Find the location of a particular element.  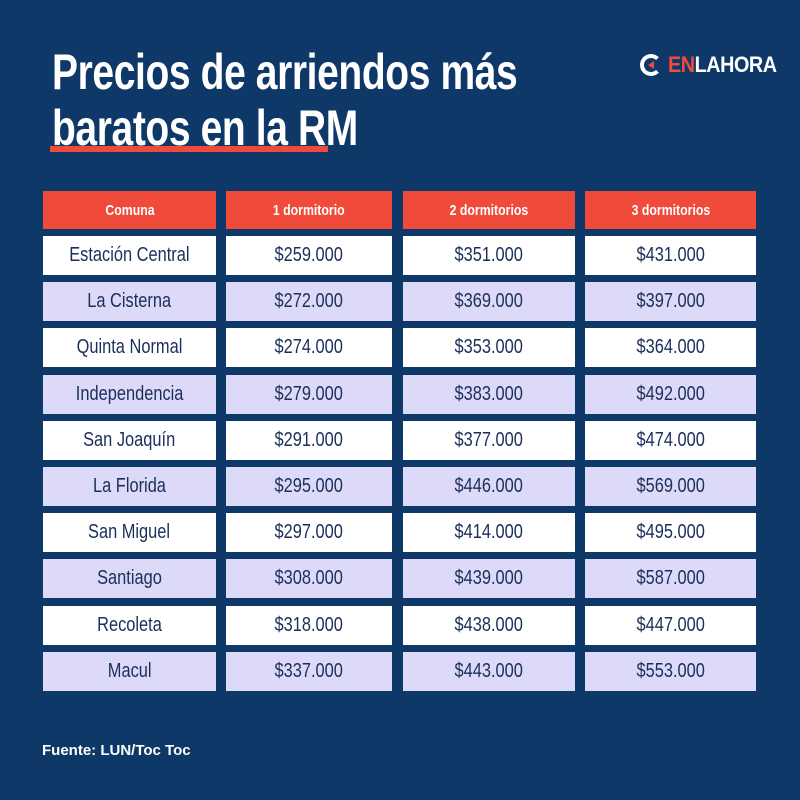

price-cell-text: $553.000 is located at coordinates (670, 670).